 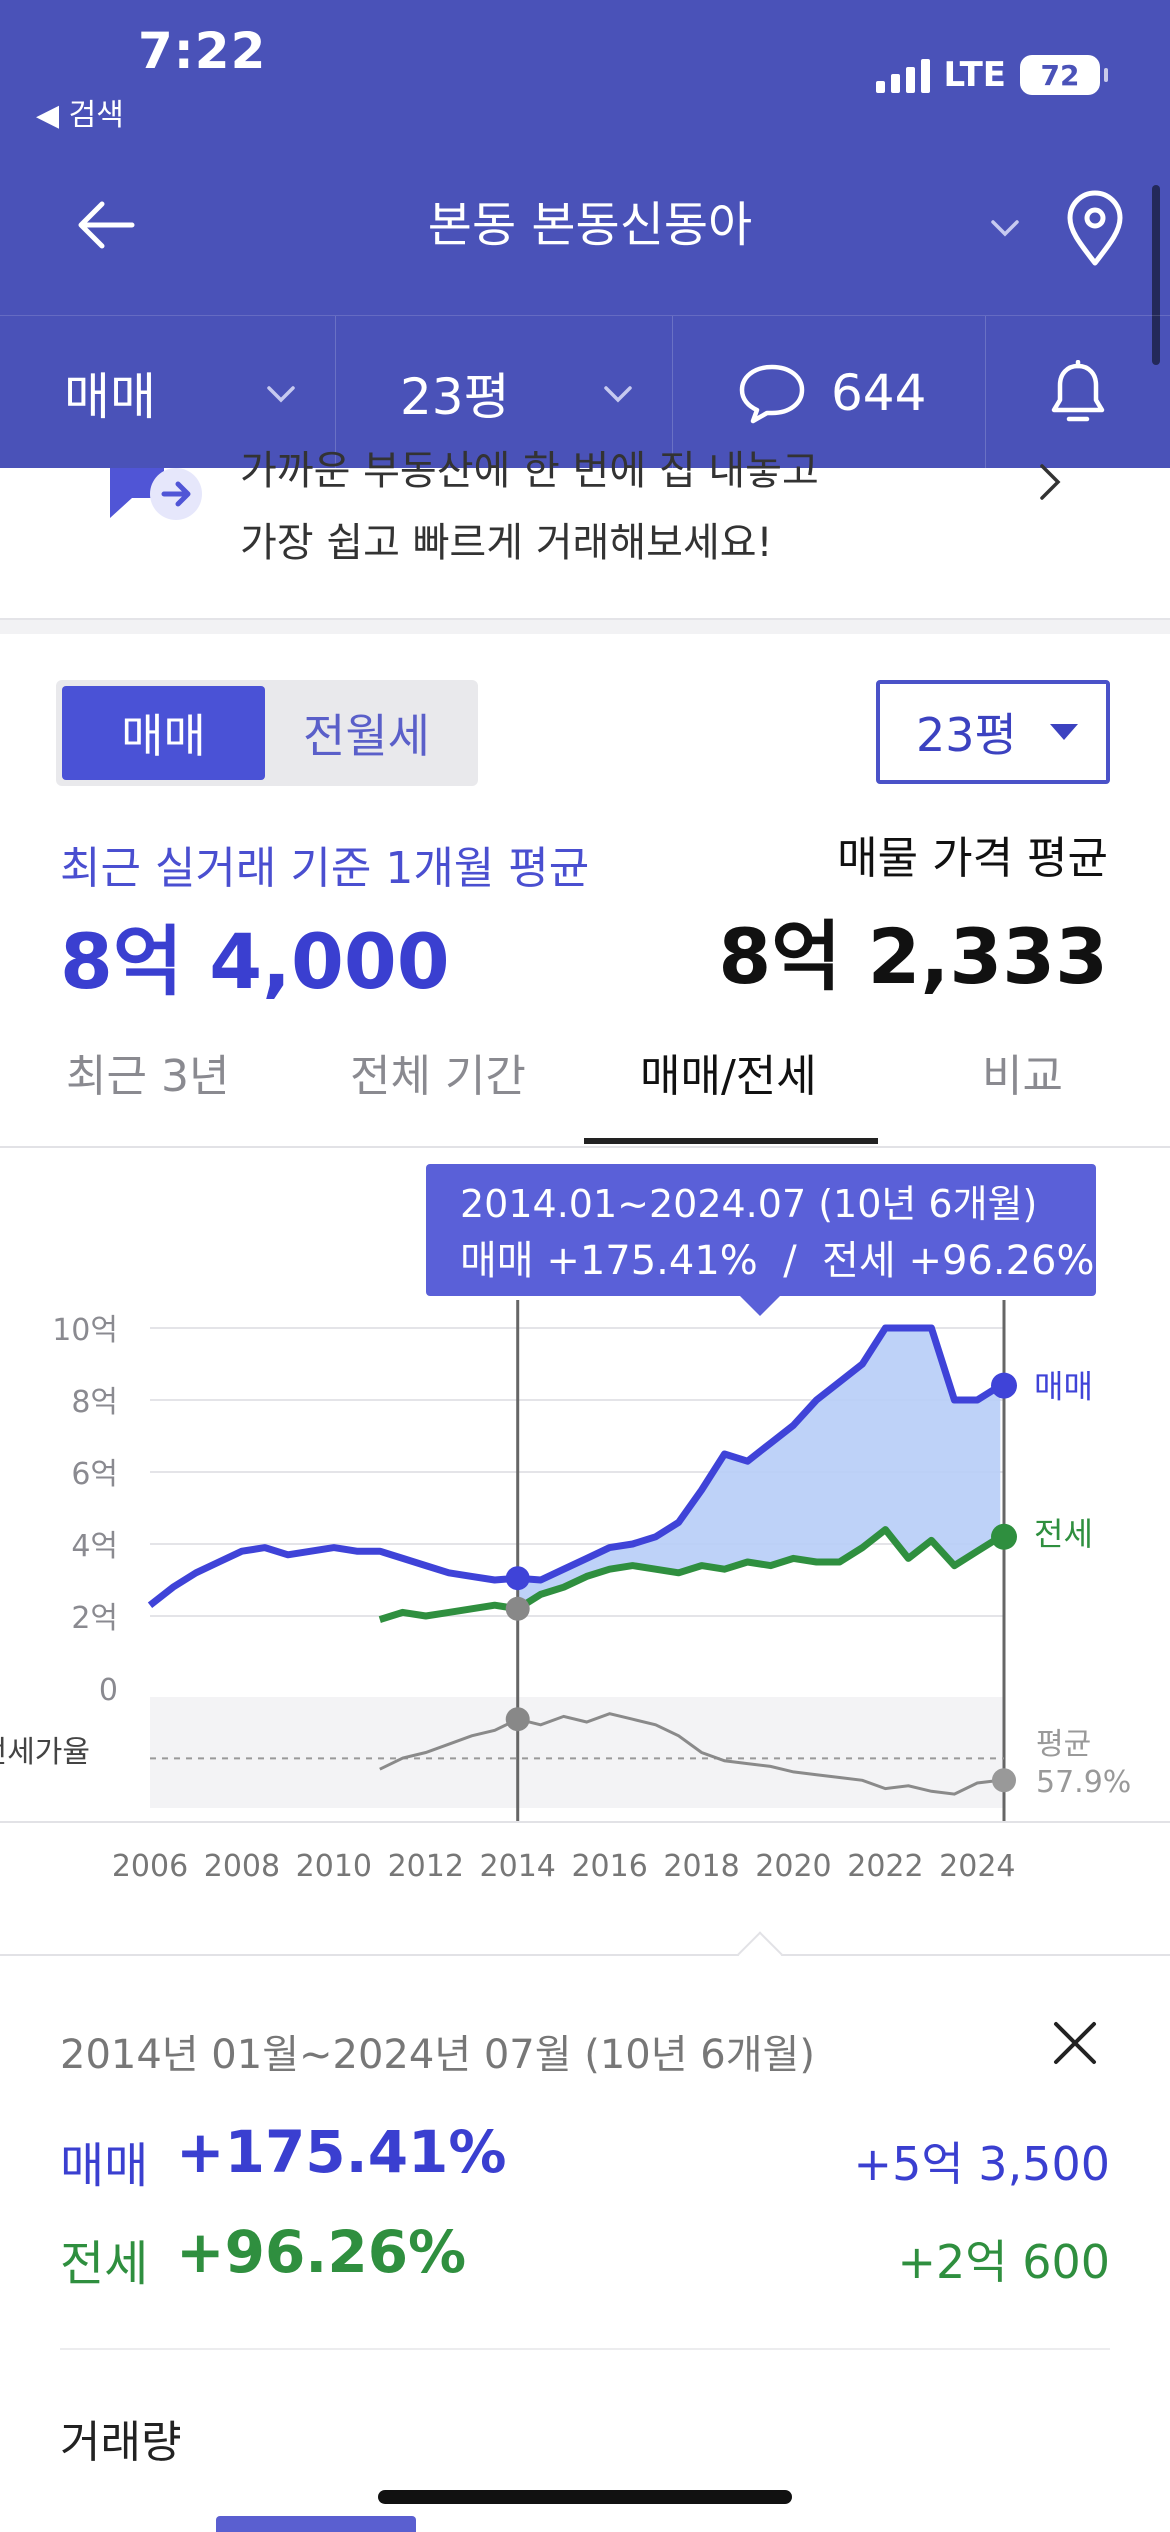 What do you see at coordinates (585, 2497) in the screenshot?
I see `home-indicator` at bounding box center [585, 2497].